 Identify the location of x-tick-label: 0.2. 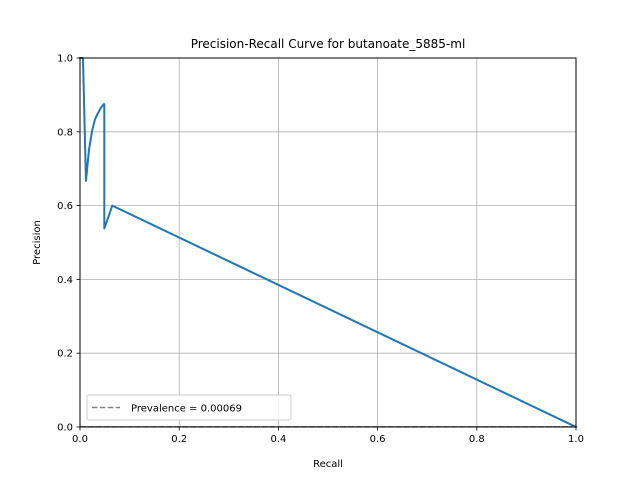
(179, 439).